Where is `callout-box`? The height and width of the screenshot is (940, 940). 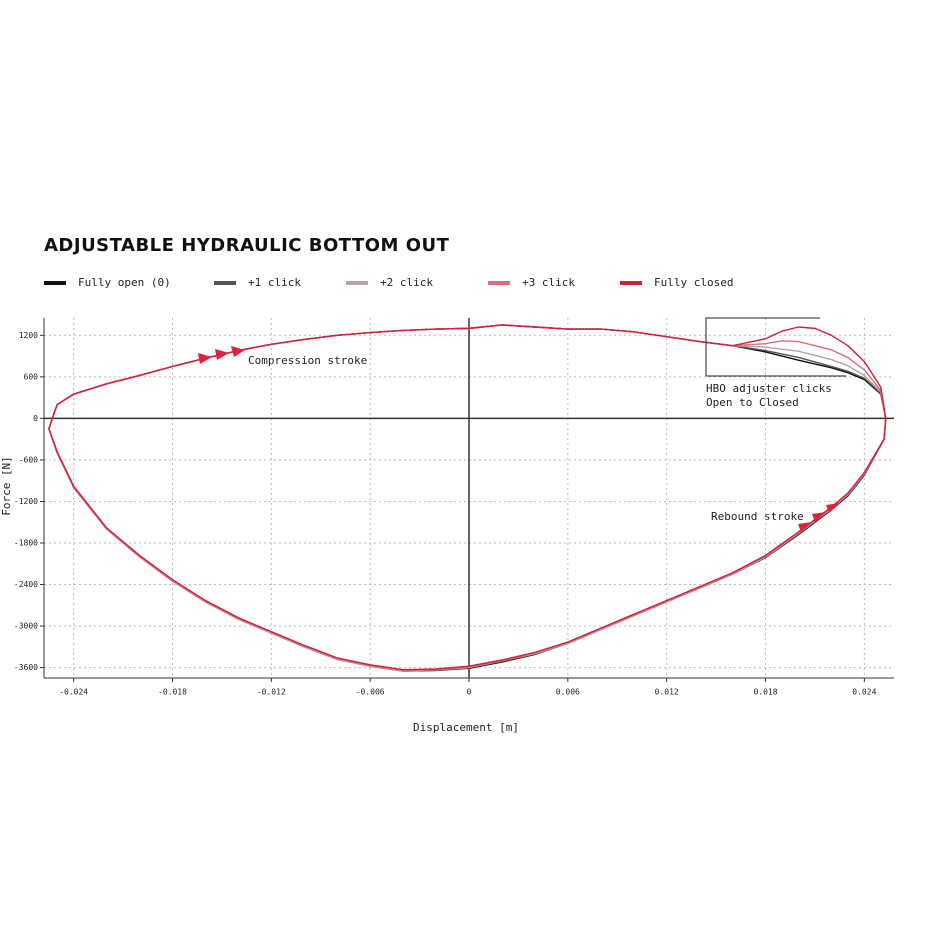 callout-box is located at coordinates (775, 347).